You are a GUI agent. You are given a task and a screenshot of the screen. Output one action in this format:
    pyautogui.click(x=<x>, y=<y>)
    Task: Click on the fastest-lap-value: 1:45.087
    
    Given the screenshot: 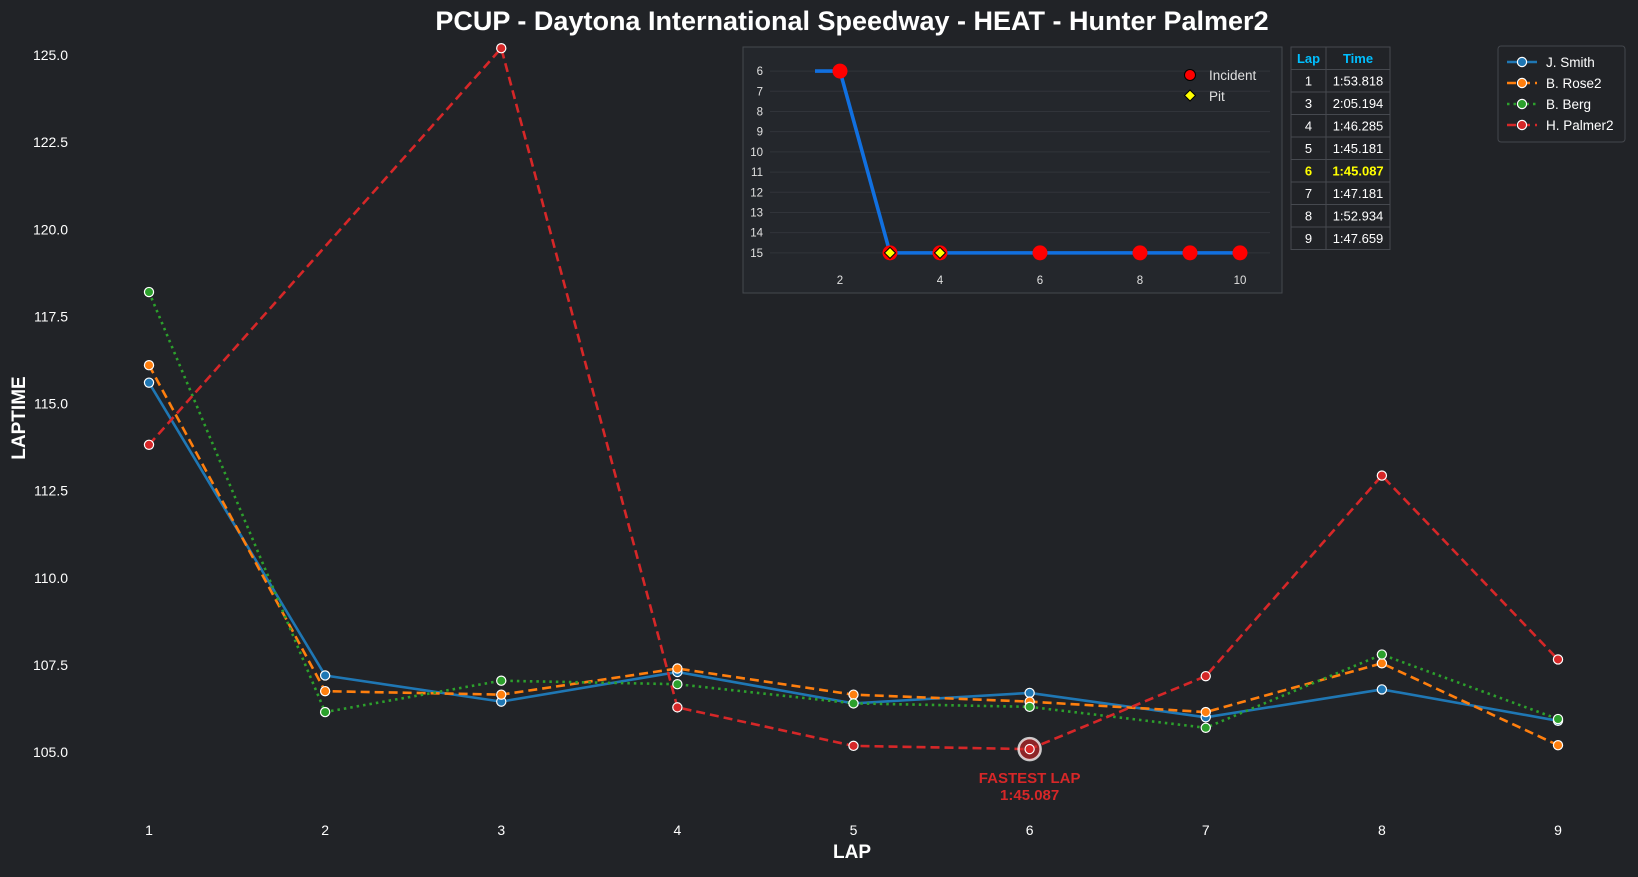 What is the action you would take?
    pyautogui.click(x=1029, y=795)
    